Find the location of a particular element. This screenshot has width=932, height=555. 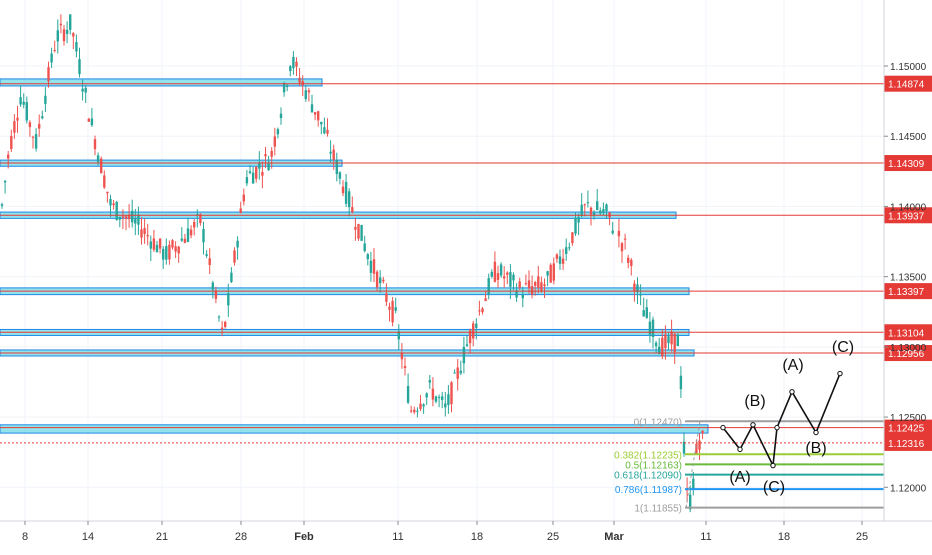

price-tag is located at coordinates (908, 332).